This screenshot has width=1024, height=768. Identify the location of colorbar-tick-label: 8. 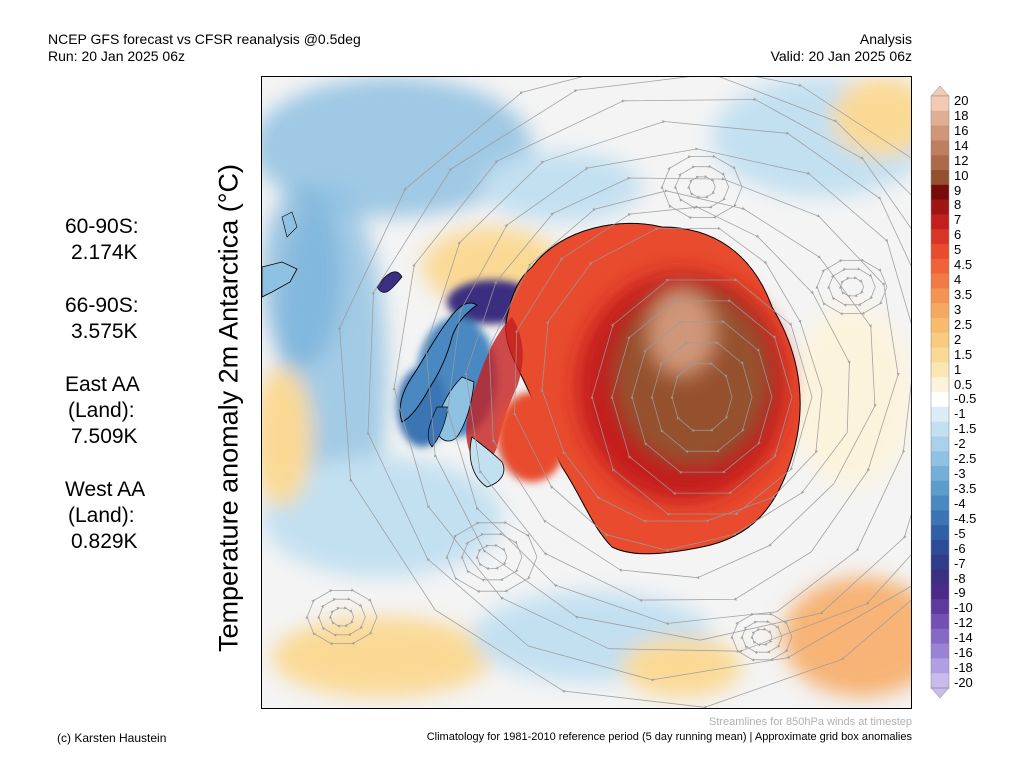
(958, 205).